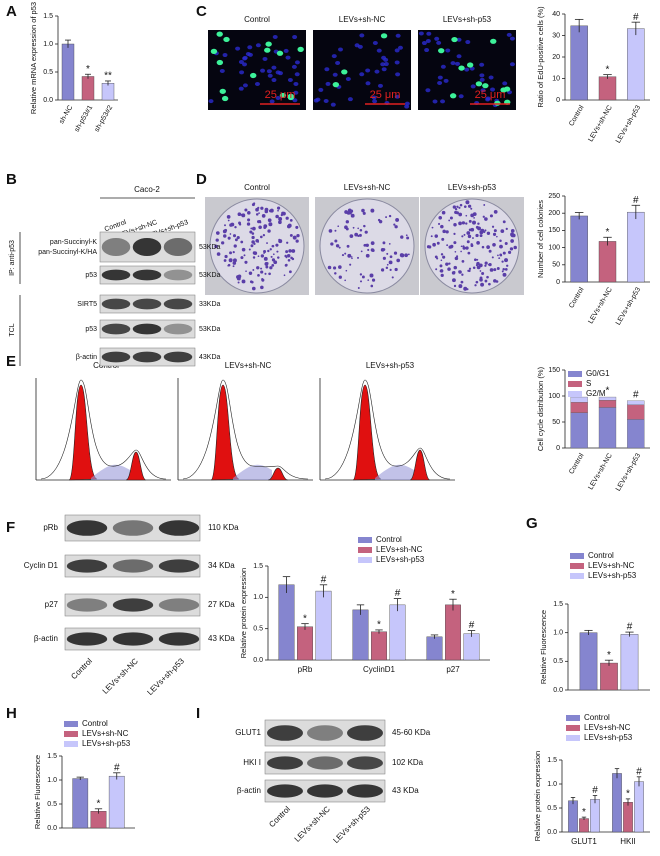 This screenshot has width=660, height=856. Describe the element at coordinates (257, 246) in the screenshot. I see `dish` at that location.